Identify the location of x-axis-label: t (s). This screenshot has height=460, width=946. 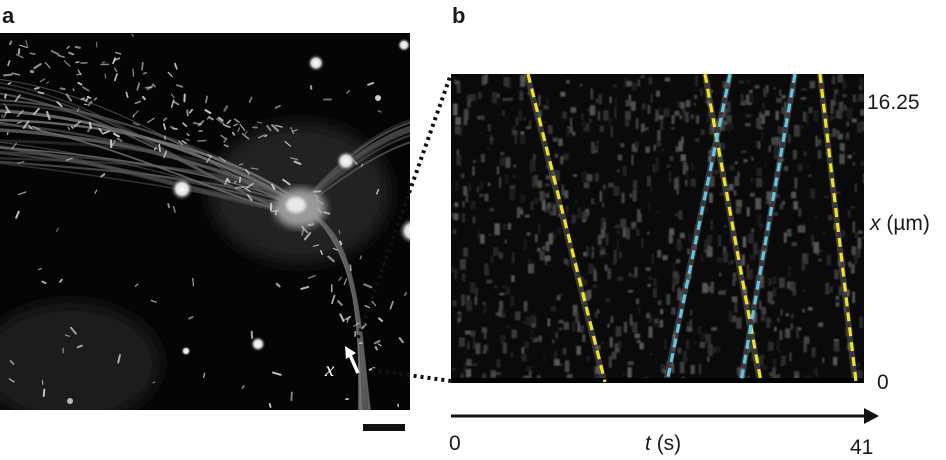
(663, 443).